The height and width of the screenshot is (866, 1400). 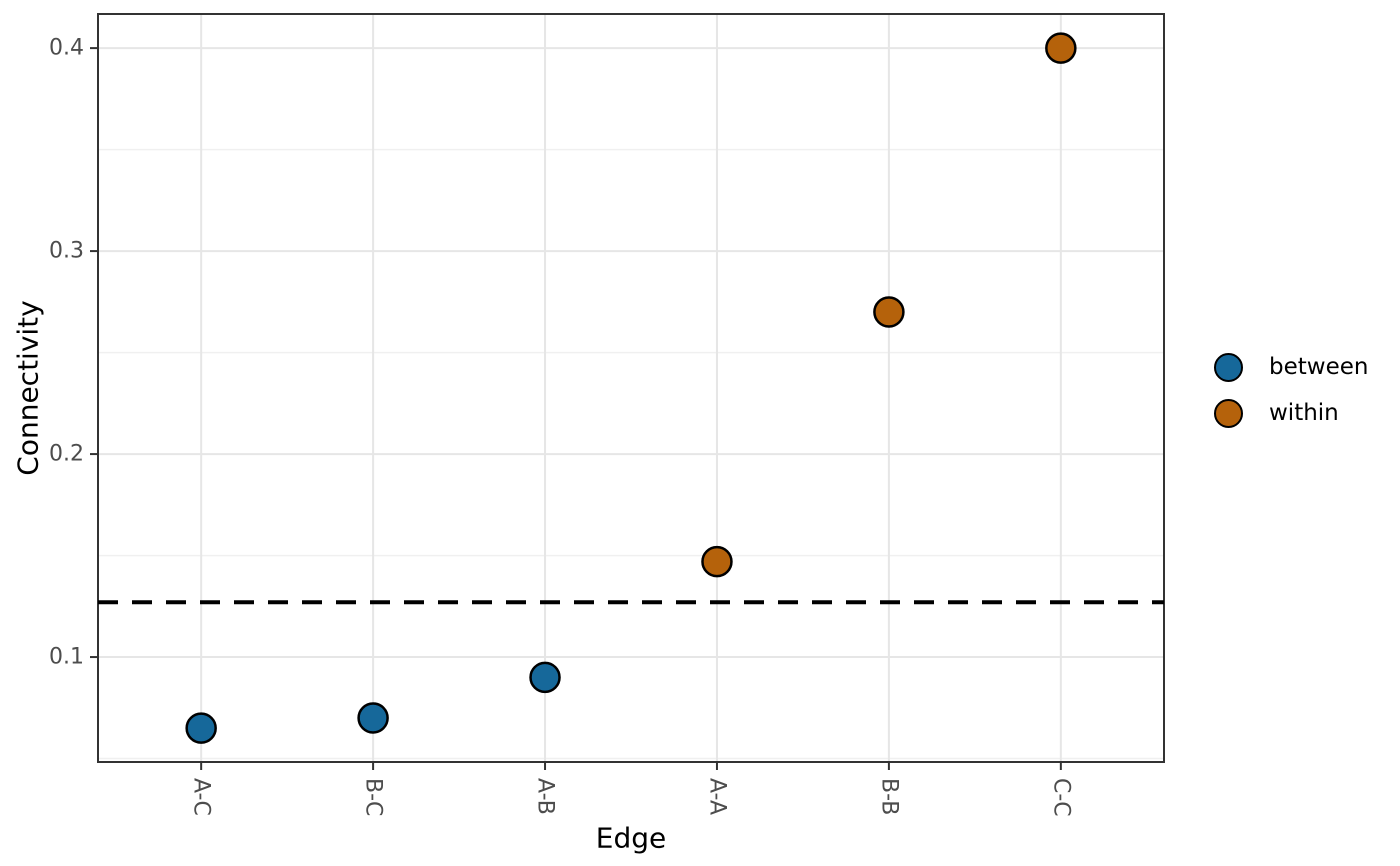 I want to click on legend-label-between: between, so click(x=1319, y=367).